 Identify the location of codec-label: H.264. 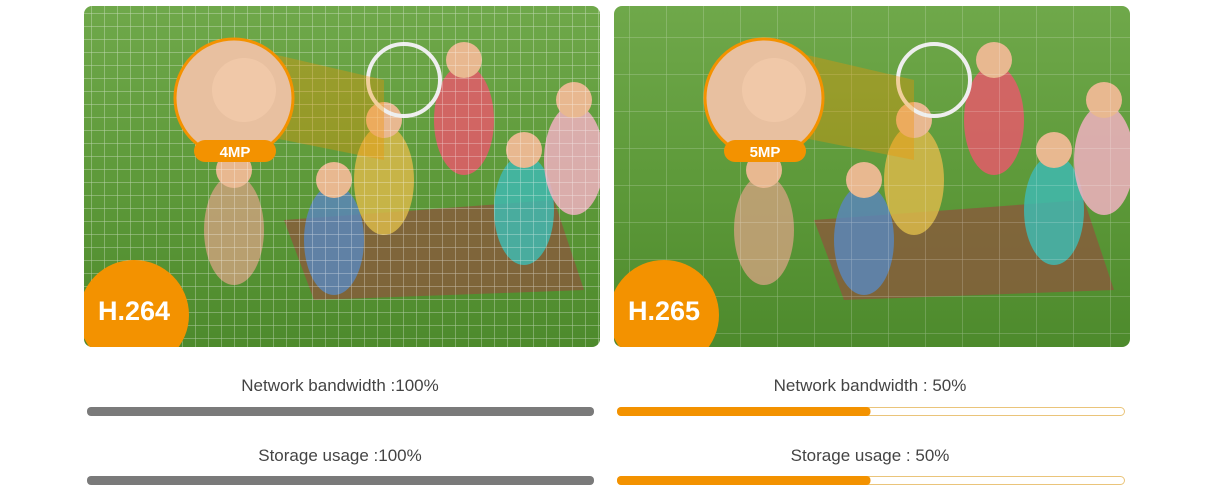
(134, 311).